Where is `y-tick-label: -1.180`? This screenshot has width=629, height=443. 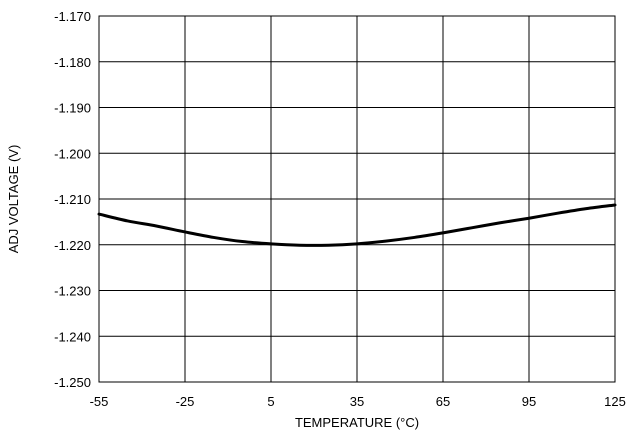
y-tick-label: -1.180 is located at coordinates (72, 62).